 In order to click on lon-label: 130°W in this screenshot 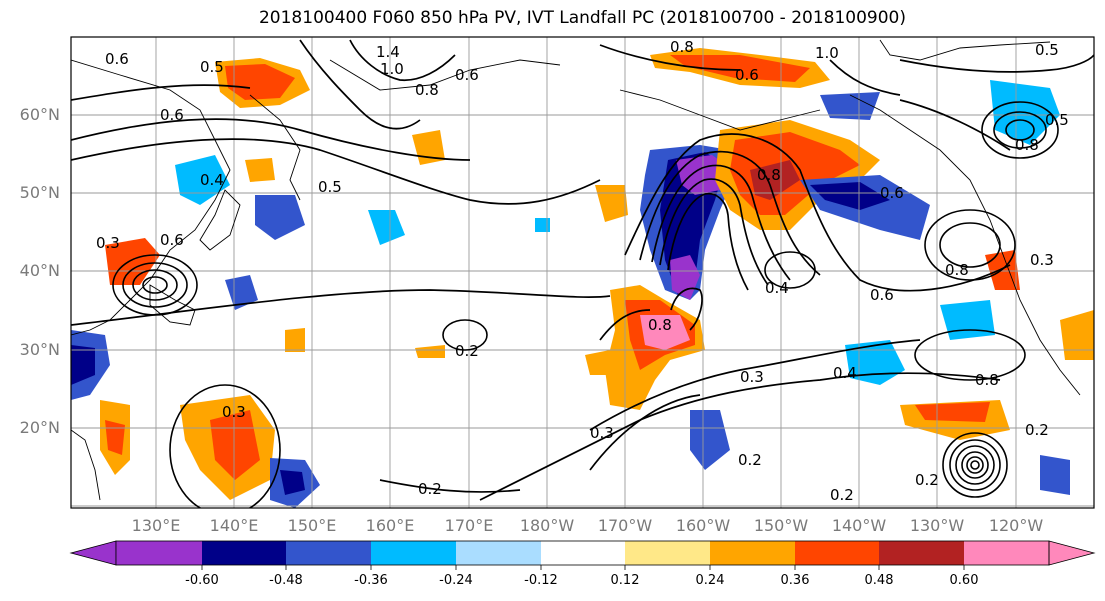, I will do `click(937, 525)`.